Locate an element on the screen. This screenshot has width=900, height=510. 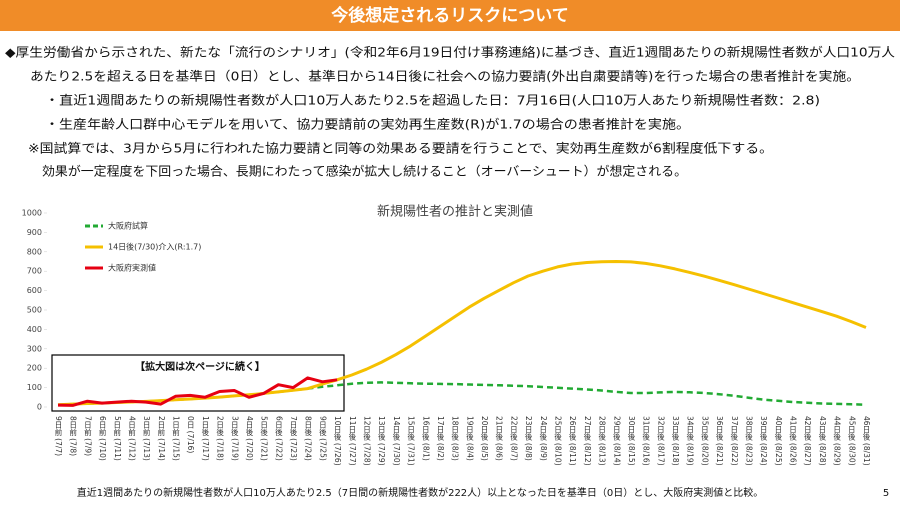
x-tick-label: 44日後 (8/29) is located at coordinates (836, 441).